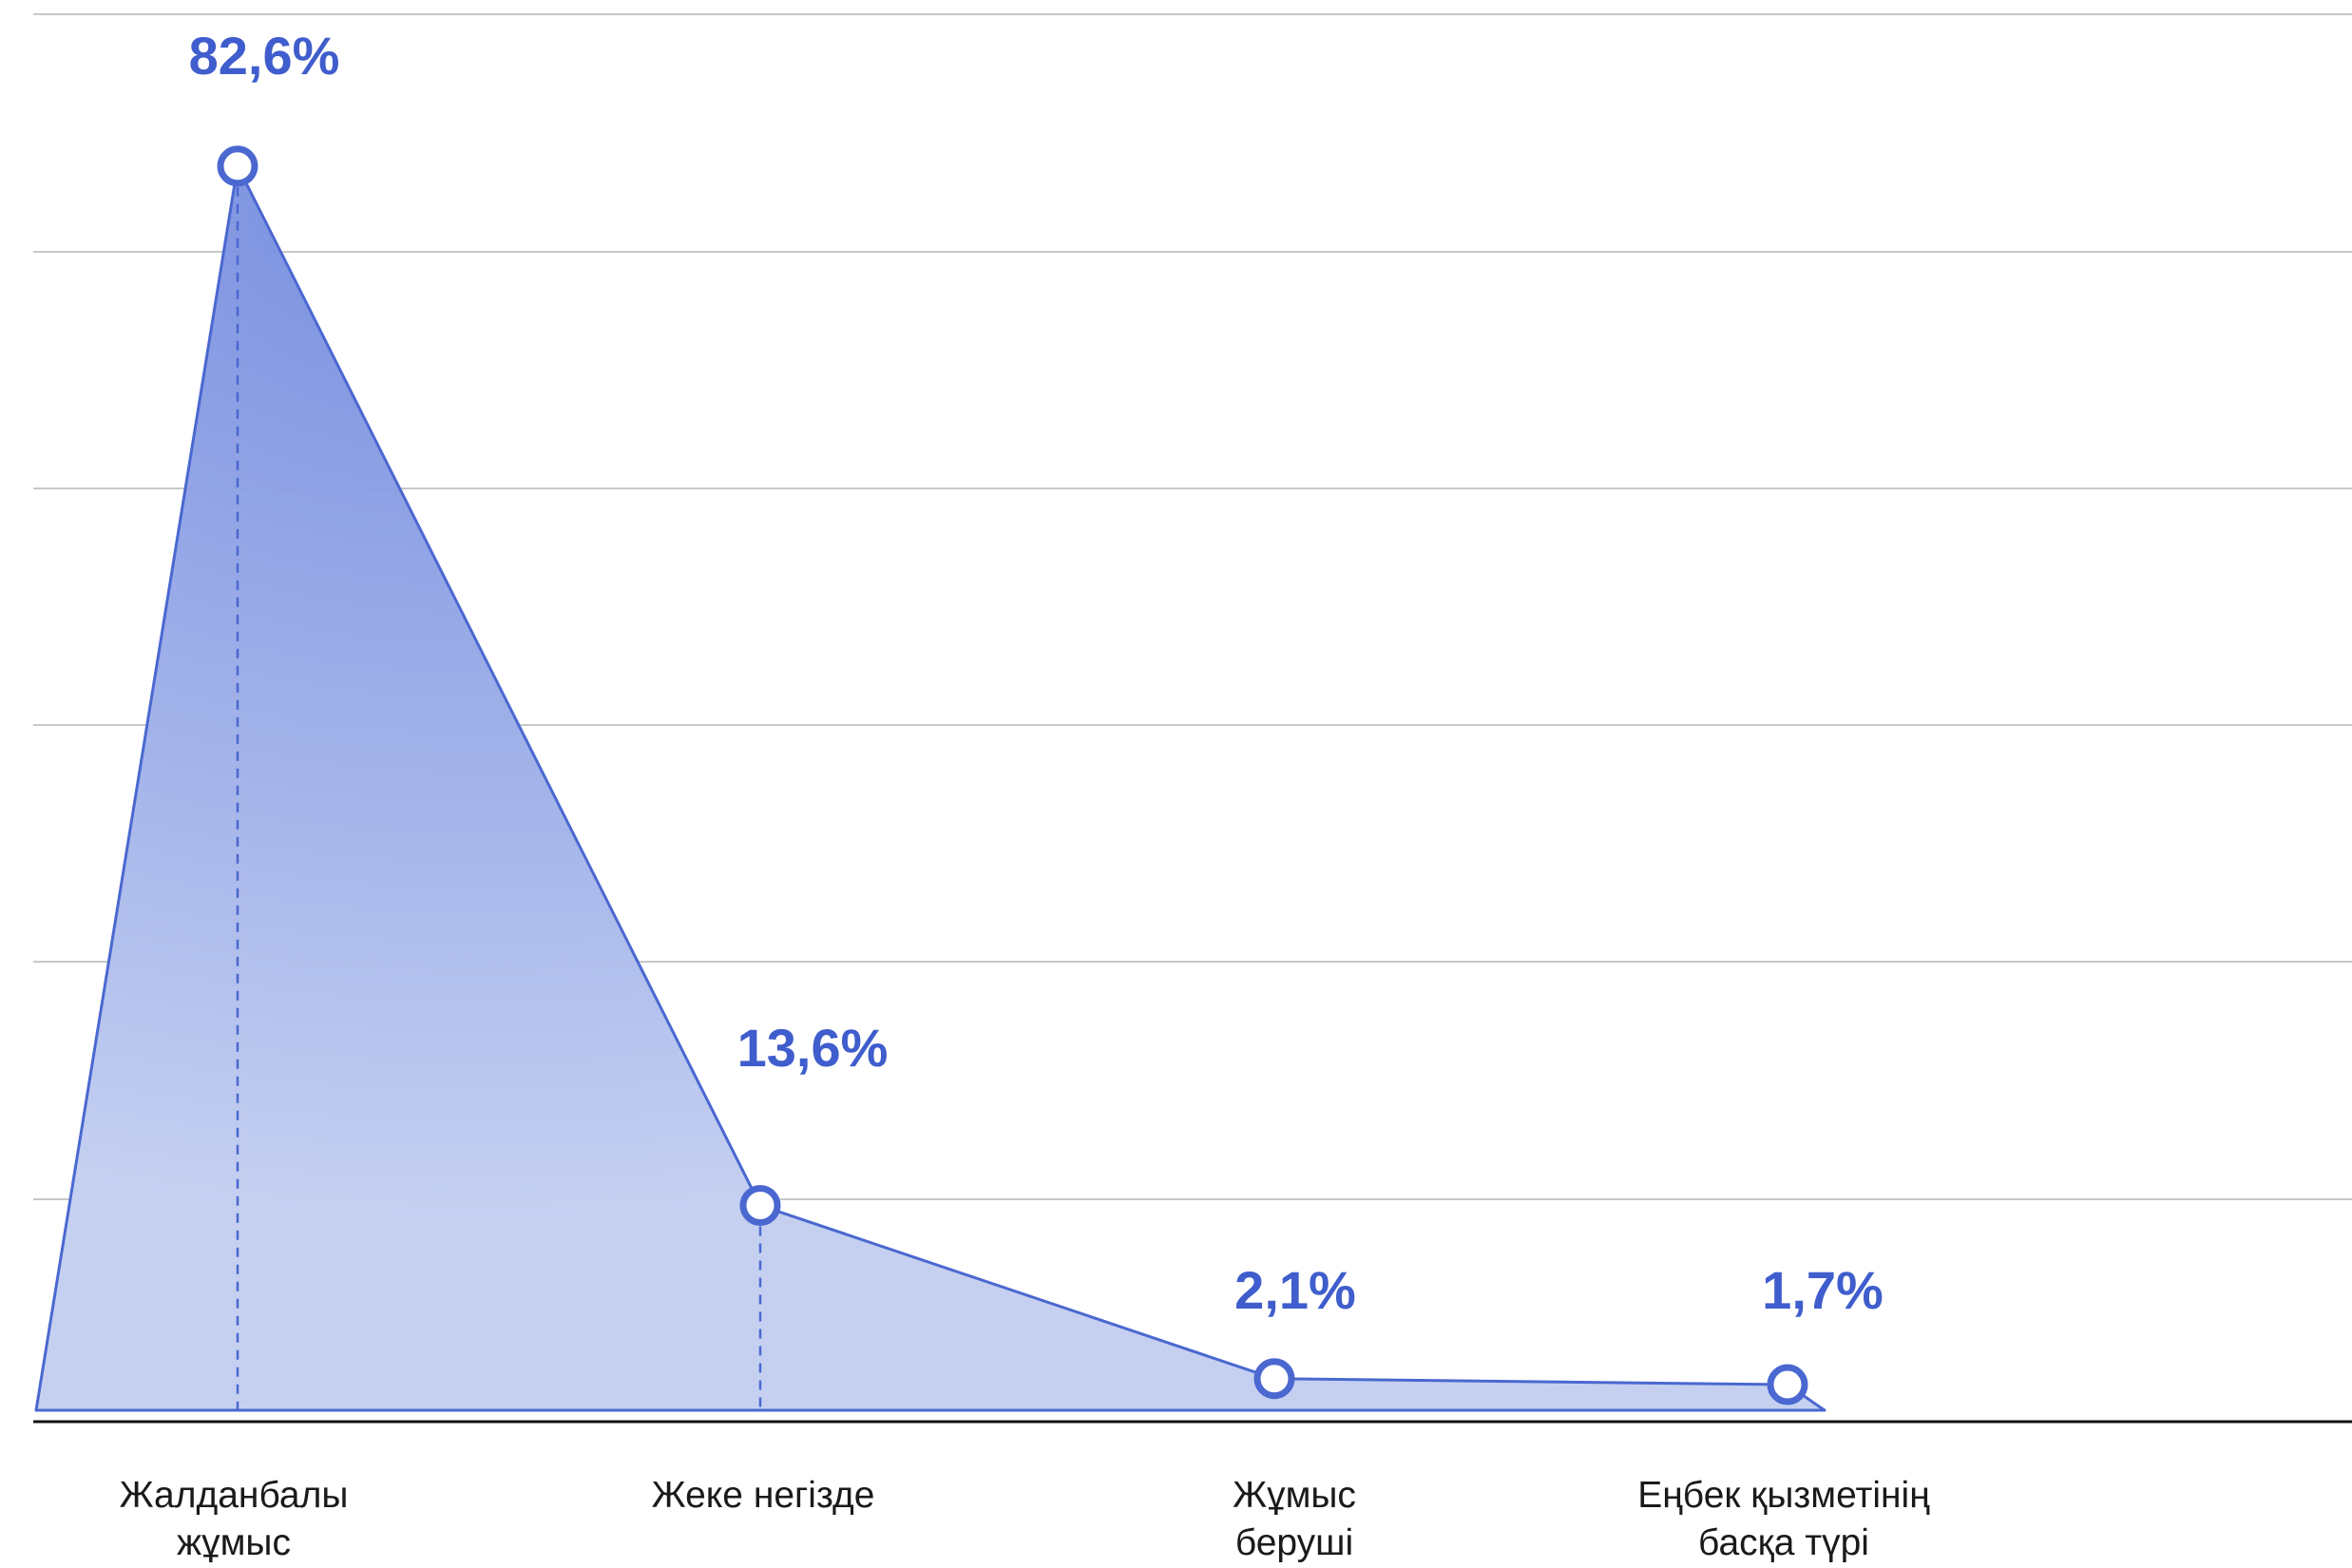 The width and height of the screenshot is (2352, 1568). Describe the element at coordinates (1784, 1543) in the screenshot. I see `x-tick-label-line: басқа түрі` at that location.